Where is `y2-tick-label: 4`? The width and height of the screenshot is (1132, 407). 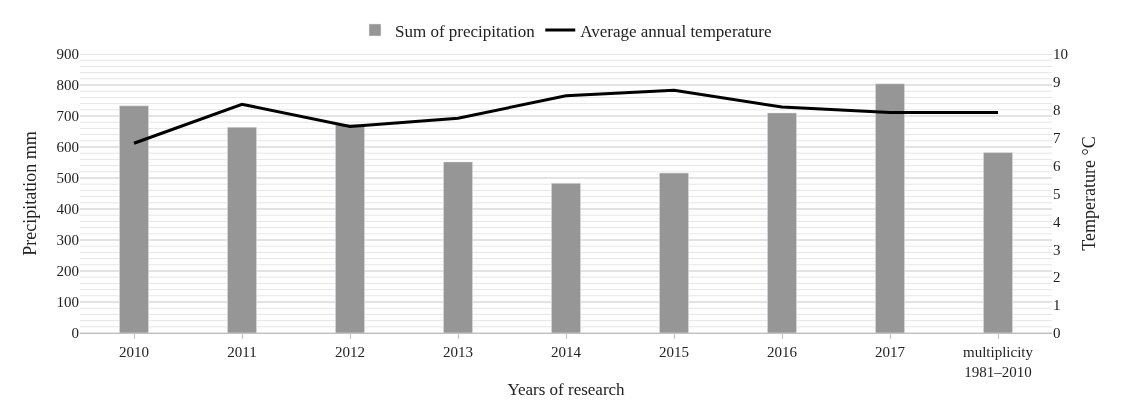 y2-tick-label: 4 is located at coordinates (1057, 221).